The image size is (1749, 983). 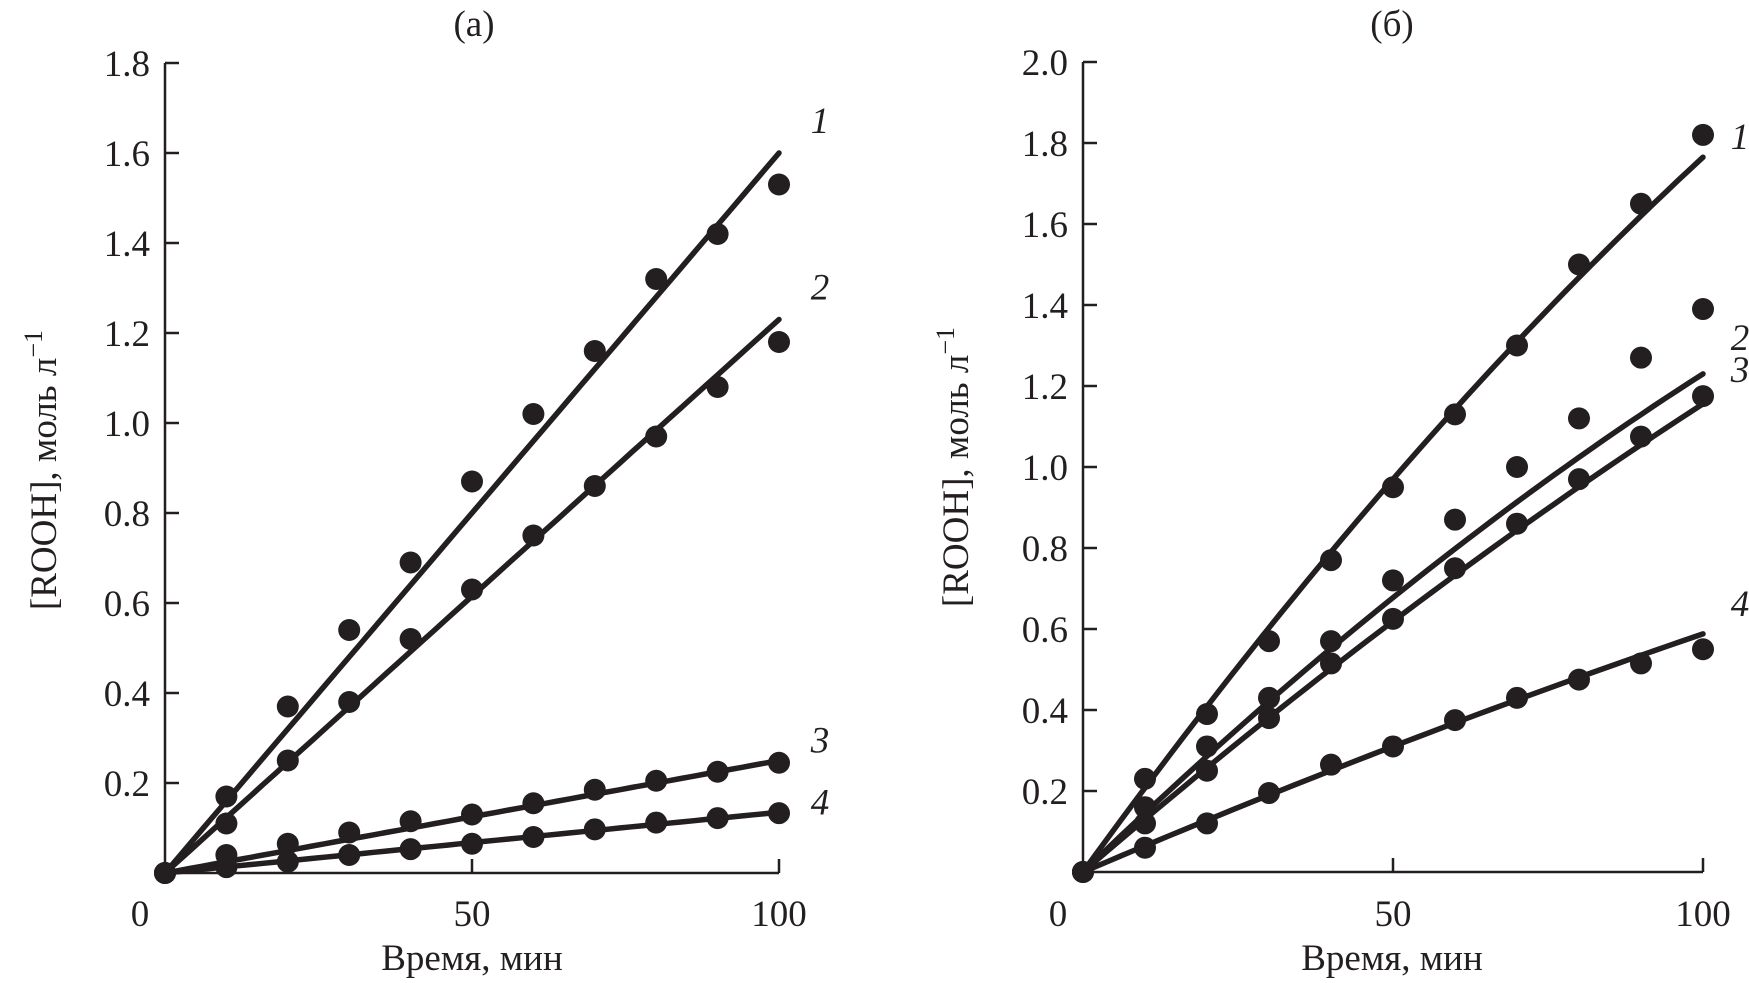 I want to click on curve-label-4: 4, so click(x=820, y=802).